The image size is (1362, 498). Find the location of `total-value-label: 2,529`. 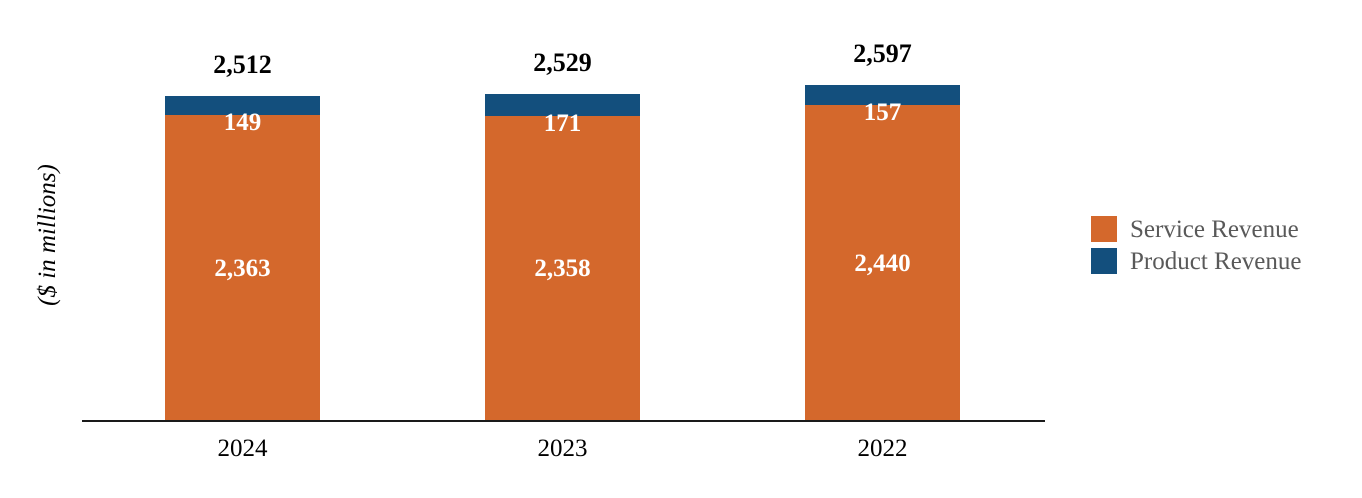

total-value-label: 2,529 is located at coordinates (562, 62).